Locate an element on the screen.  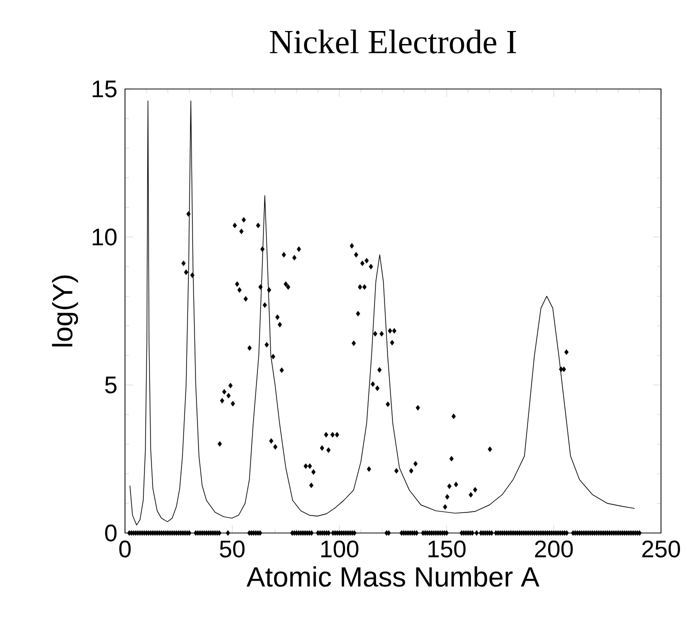
x-tick-label: 100 is located at coordinates (339, 549).